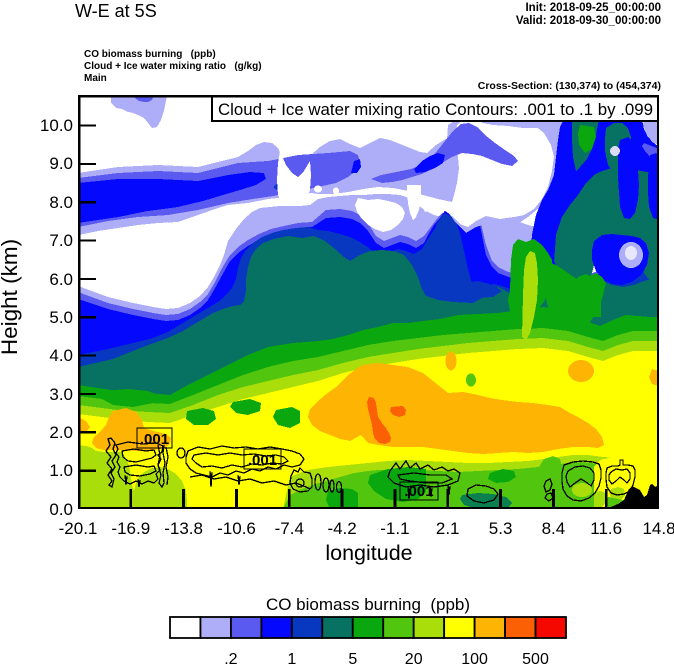  What do you see at coordinates (291, 659) in the screenshot?
I see `svg-text: 1` at bounding box center [291, 659].